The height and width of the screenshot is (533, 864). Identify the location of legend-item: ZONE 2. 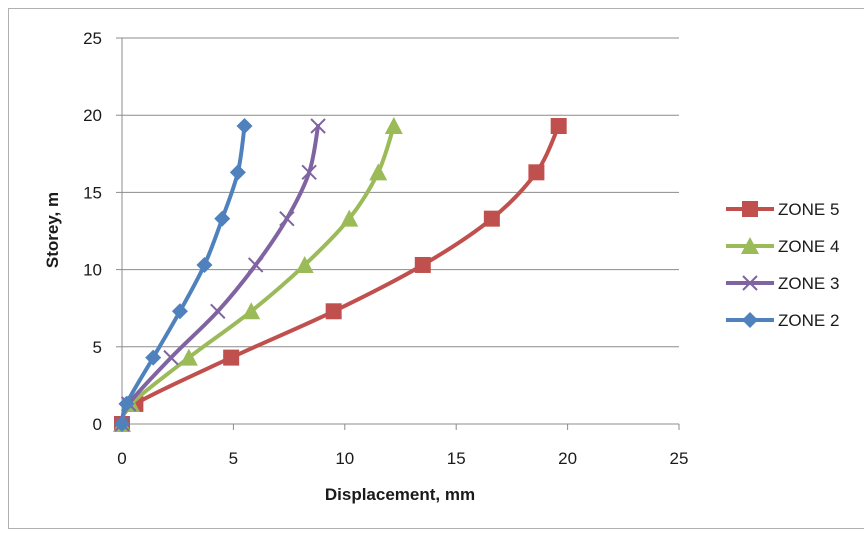
(782, 320).